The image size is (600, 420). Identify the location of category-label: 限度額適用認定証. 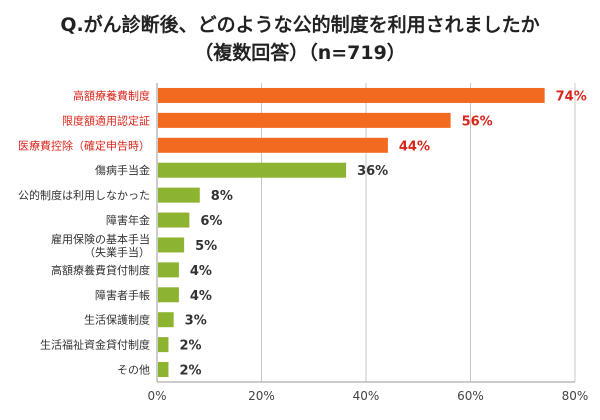
(106, 120).